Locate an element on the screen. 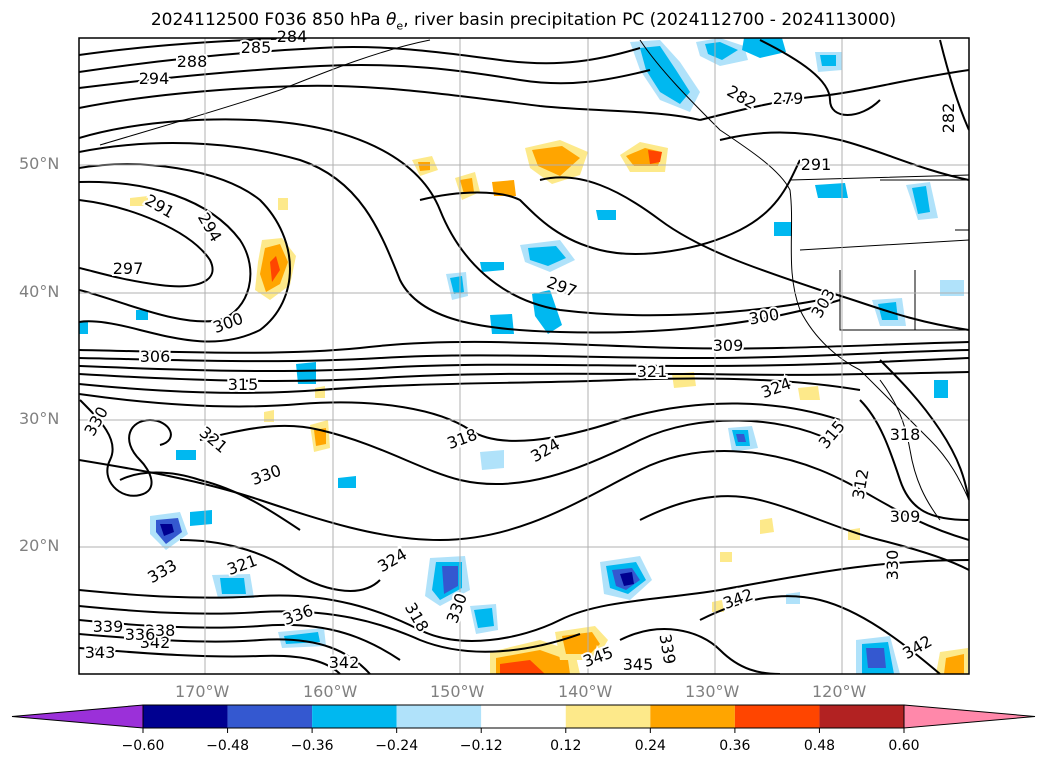  colorbar-tick-label: −0.60 is located at coordinates (143, 746).